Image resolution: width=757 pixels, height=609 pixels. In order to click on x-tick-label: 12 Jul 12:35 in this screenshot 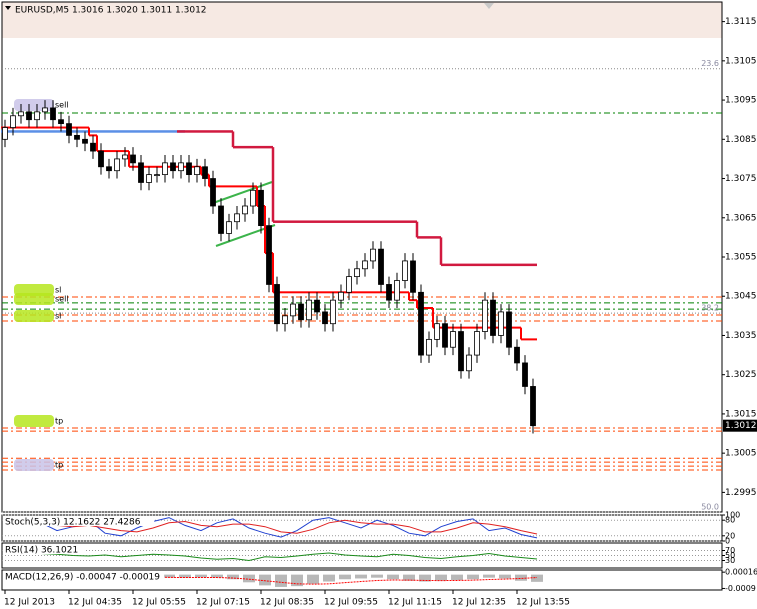, I will do `click(479, 603)`.